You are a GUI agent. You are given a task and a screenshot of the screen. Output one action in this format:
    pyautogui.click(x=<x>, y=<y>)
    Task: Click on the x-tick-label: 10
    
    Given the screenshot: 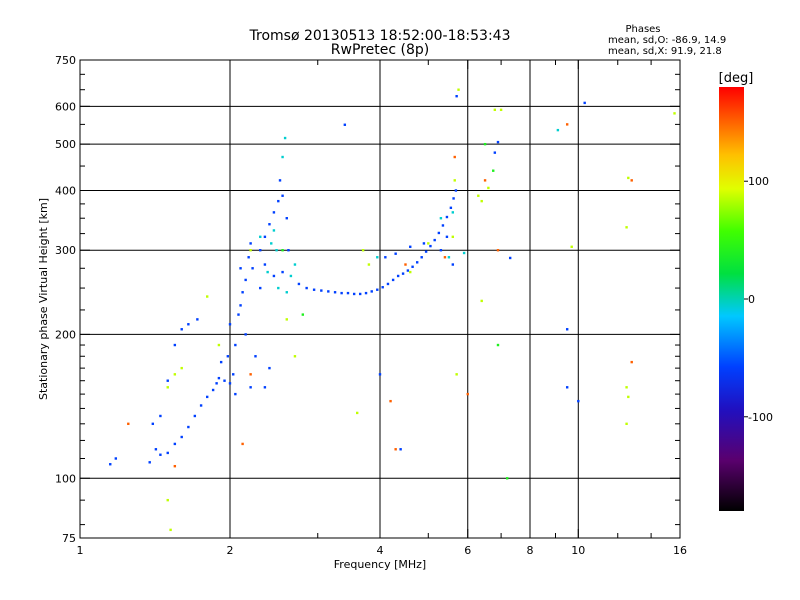 What is the action you would take?
    pyautogui.click(x=578, y=550)
    